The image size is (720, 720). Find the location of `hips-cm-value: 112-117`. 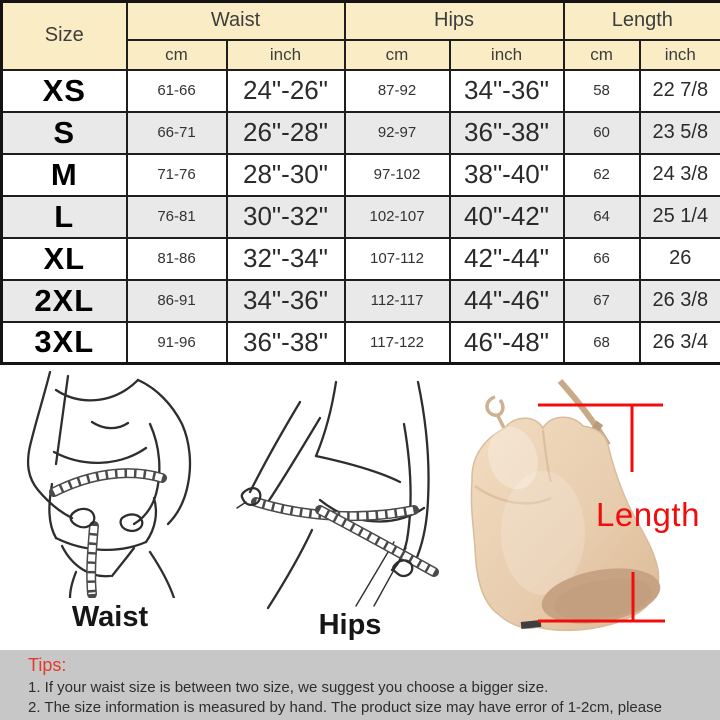

hips-cm-value: 112-117 is located at coordinates (397, 300).